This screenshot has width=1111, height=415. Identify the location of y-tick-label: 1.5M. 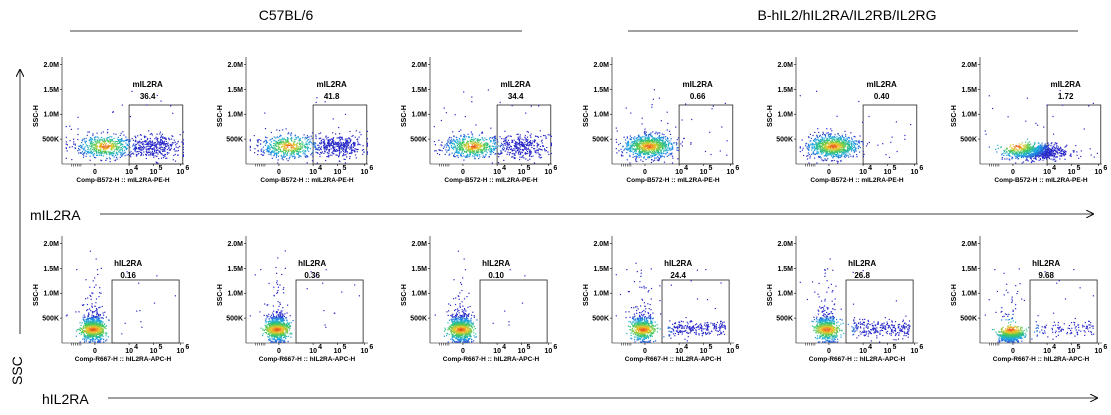
(969, 90).